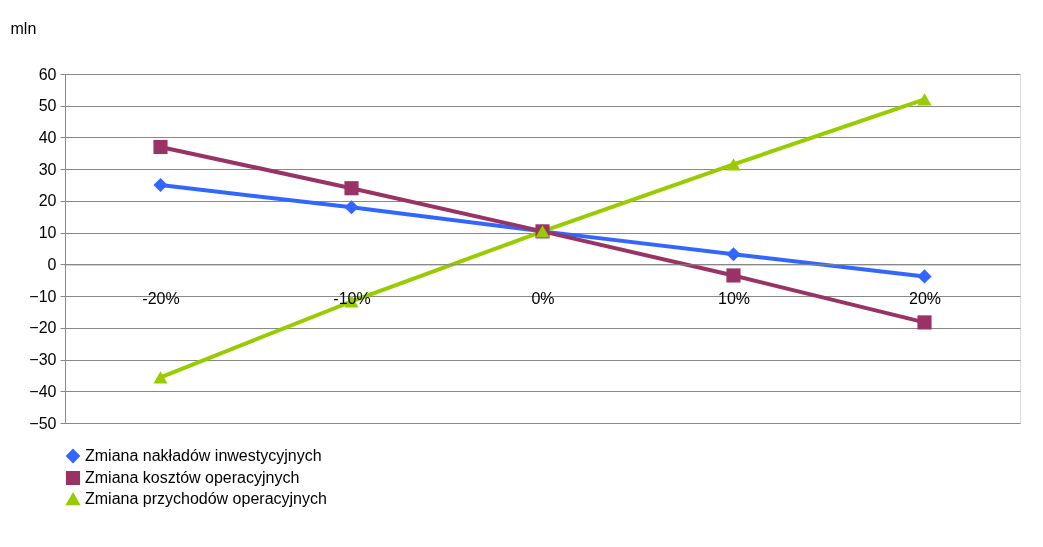 The width and height of the screenshot is (1043, 547). I want to click on y-tick-label: 30, so click(47, 169).